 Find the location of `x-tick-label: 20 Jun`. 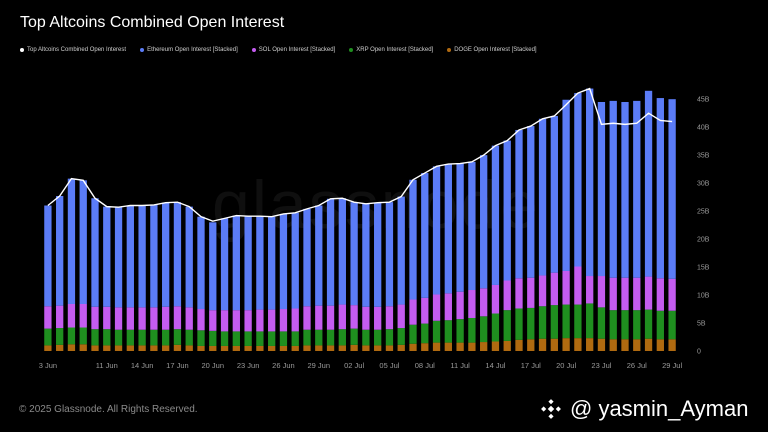

x-tick-label: 20 Jun is located at coordinates (213, 365).